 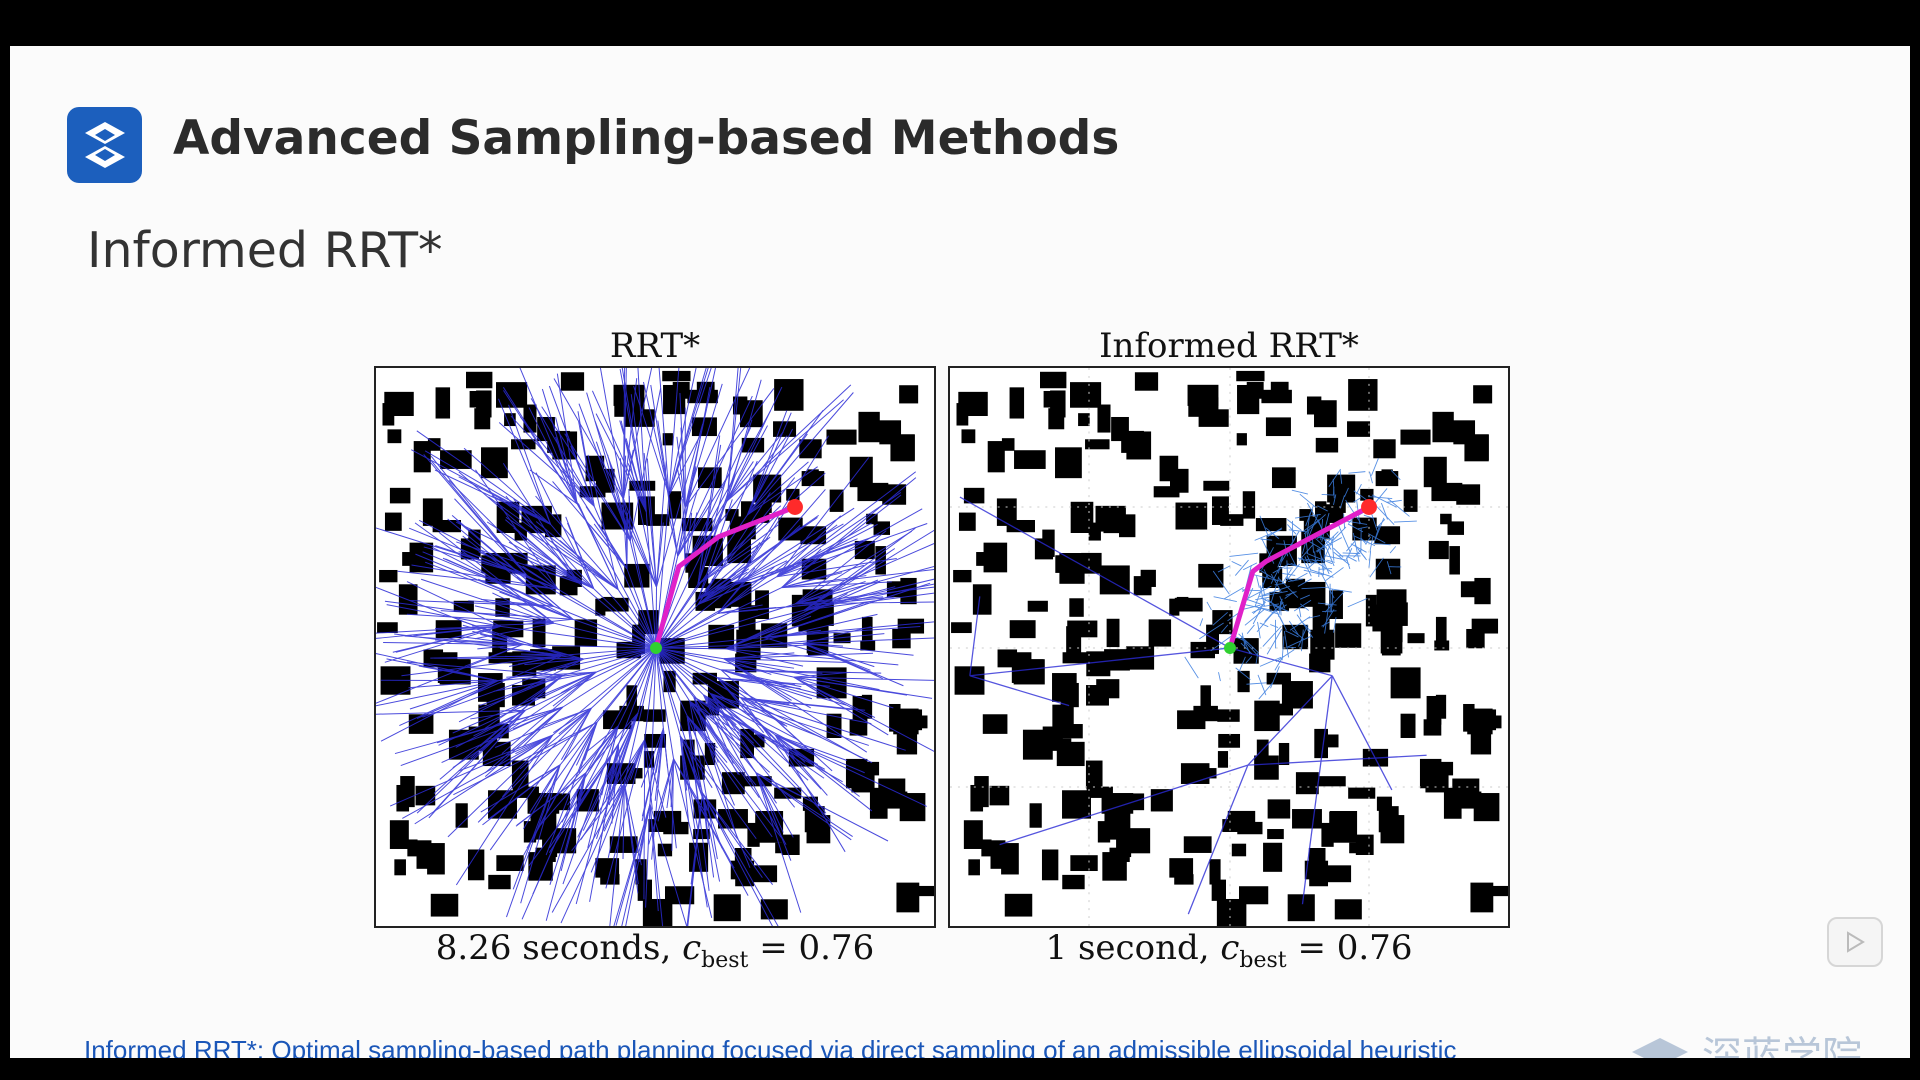 I want to click on watermark-text: 深蓝学院, so click(x=1782, y=1046).